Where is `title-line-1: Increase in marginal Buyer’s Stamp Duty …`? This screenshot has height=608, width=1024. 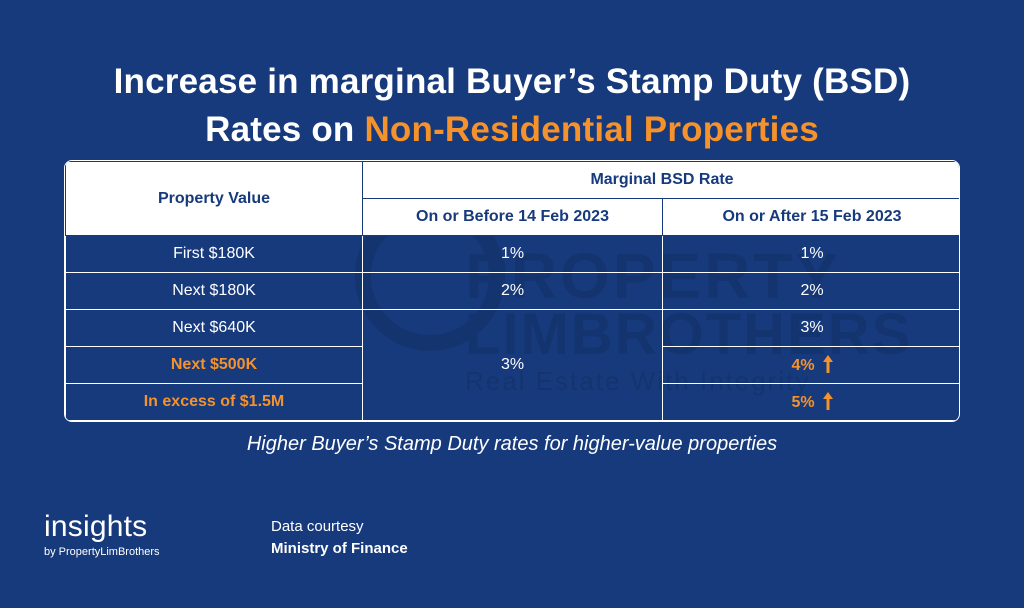 title-line-1: Increase in marginal Buyer’s Stamp Duty … is located at coordinates (512, 81).